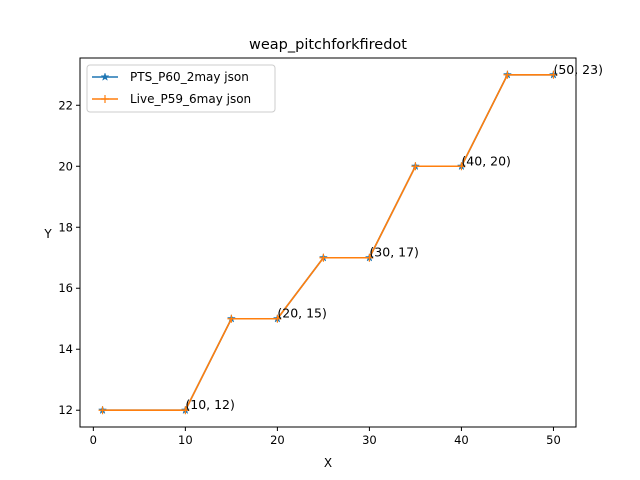 Image resolution: width=640 pixels, height=480 pixels. I want to click on y-tick-label: 14, so click(65, 349).